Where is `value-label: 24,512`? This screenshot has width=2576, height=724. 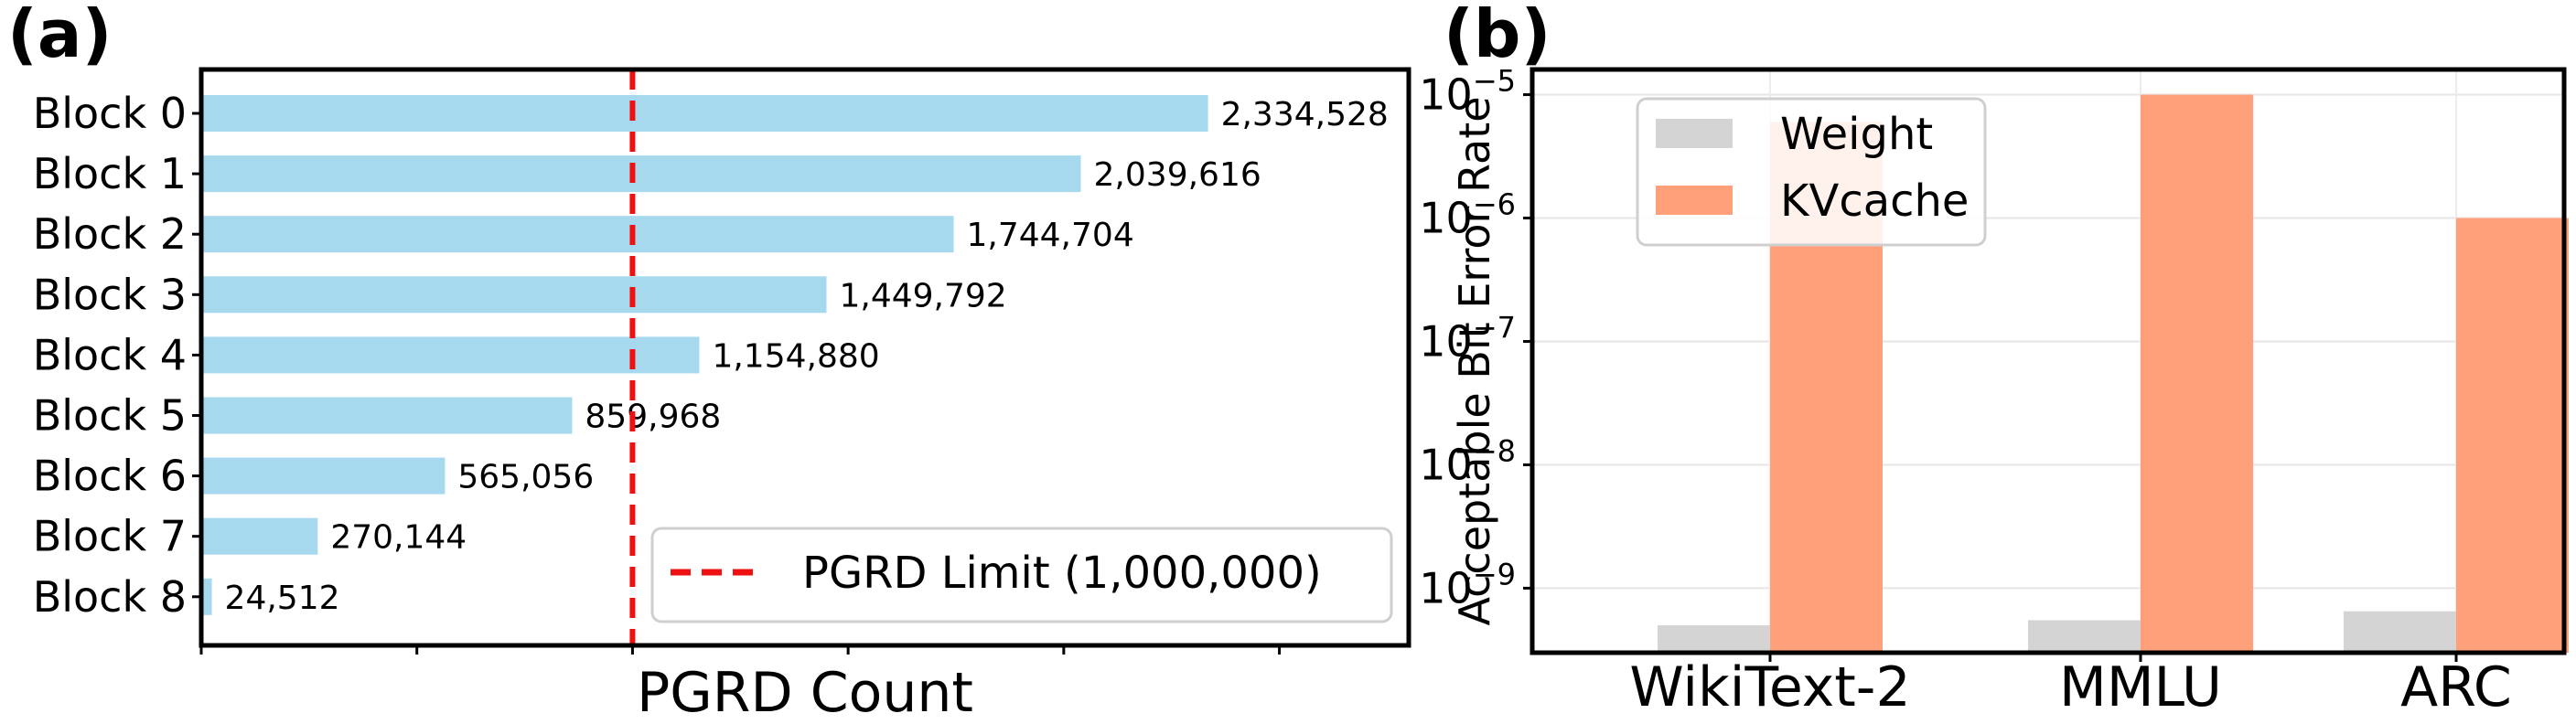
value-label: 24,512 is located at coordinates (282, 599).